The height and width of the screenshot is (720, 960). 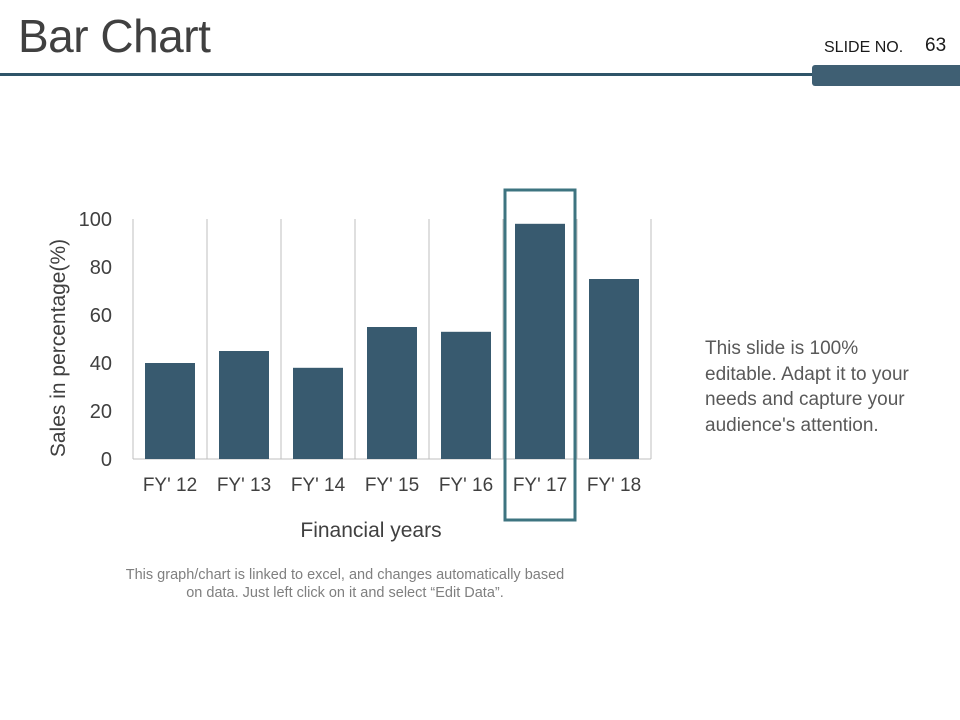 What do you see at coordinates (318, 485) in the screenshot?
I see `x-tick-label: FY' 14` at bounding box center [318, 485].